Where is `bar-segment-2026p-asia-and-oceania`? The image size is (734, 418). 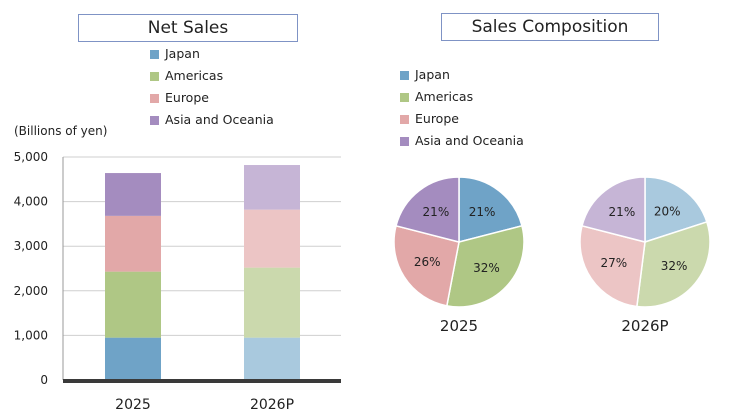 bar-segment-2026p-asia-and-oceania is located at coordinates (272, 187).